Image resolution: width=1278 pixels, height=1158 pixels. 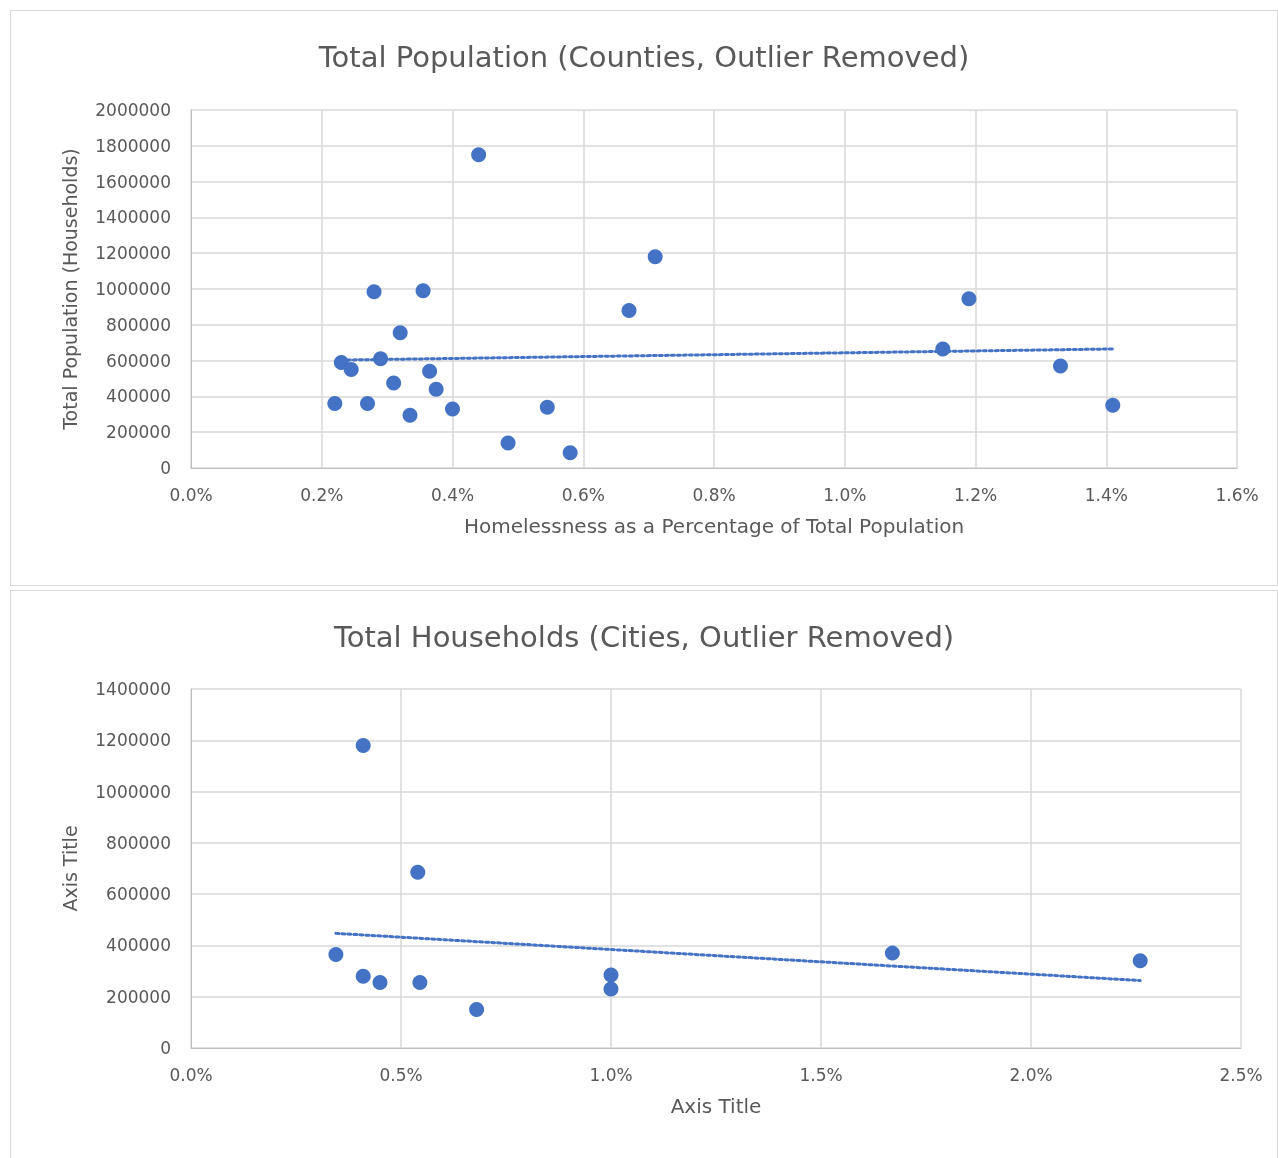 I want to click on y-axis-title: Total Population (Households), so click(x=69, y=289).